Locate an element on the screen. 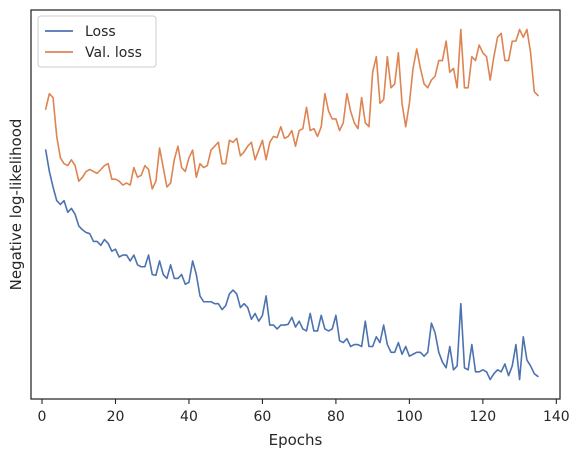 The image size is (573, 458). y-axis-label: Negative log-likelihood is located at coordinates (16, 205).